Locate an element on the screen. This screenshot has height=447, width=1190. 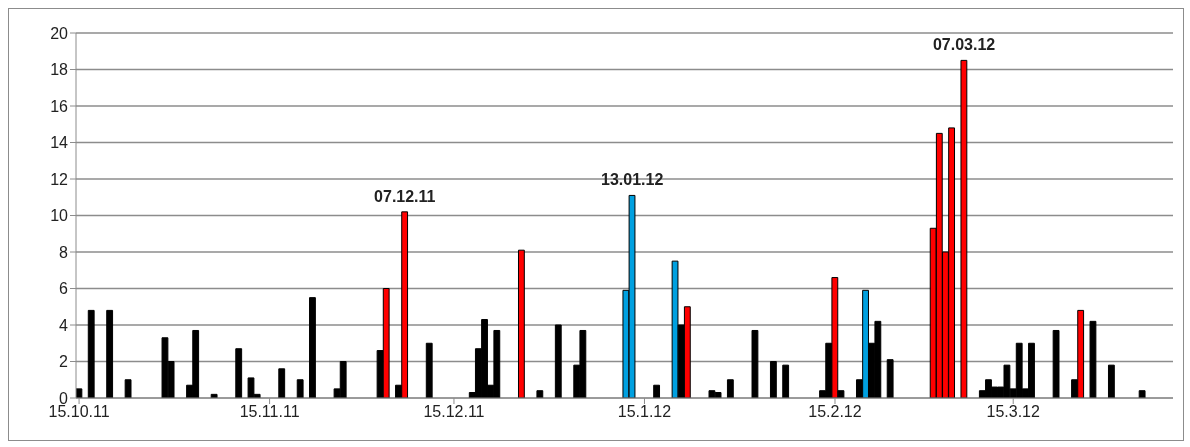
y-tick-label: 10 is located at coordinates (59, 216).